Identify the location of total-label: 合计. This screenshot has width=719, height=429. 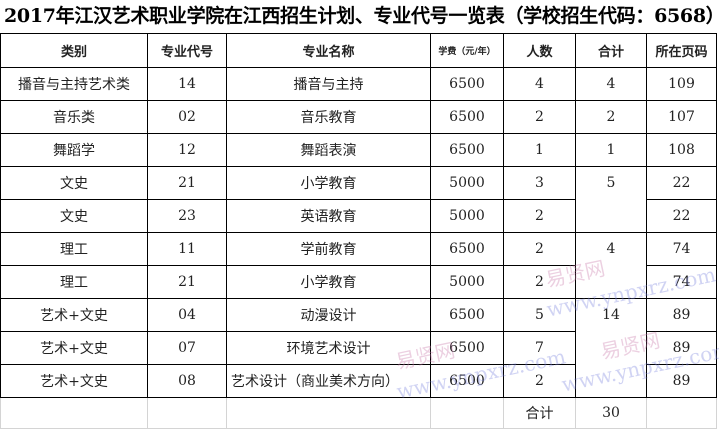
(539, 413).